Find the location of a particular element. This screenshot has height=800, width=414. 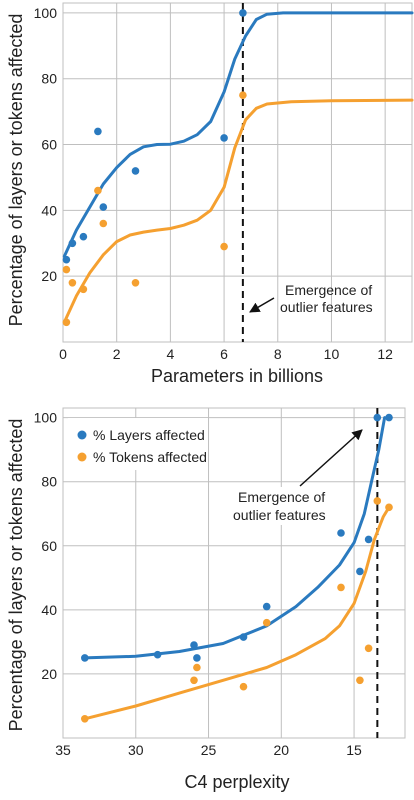

x-tick-label: 15 is located at coordinates (354, 750).